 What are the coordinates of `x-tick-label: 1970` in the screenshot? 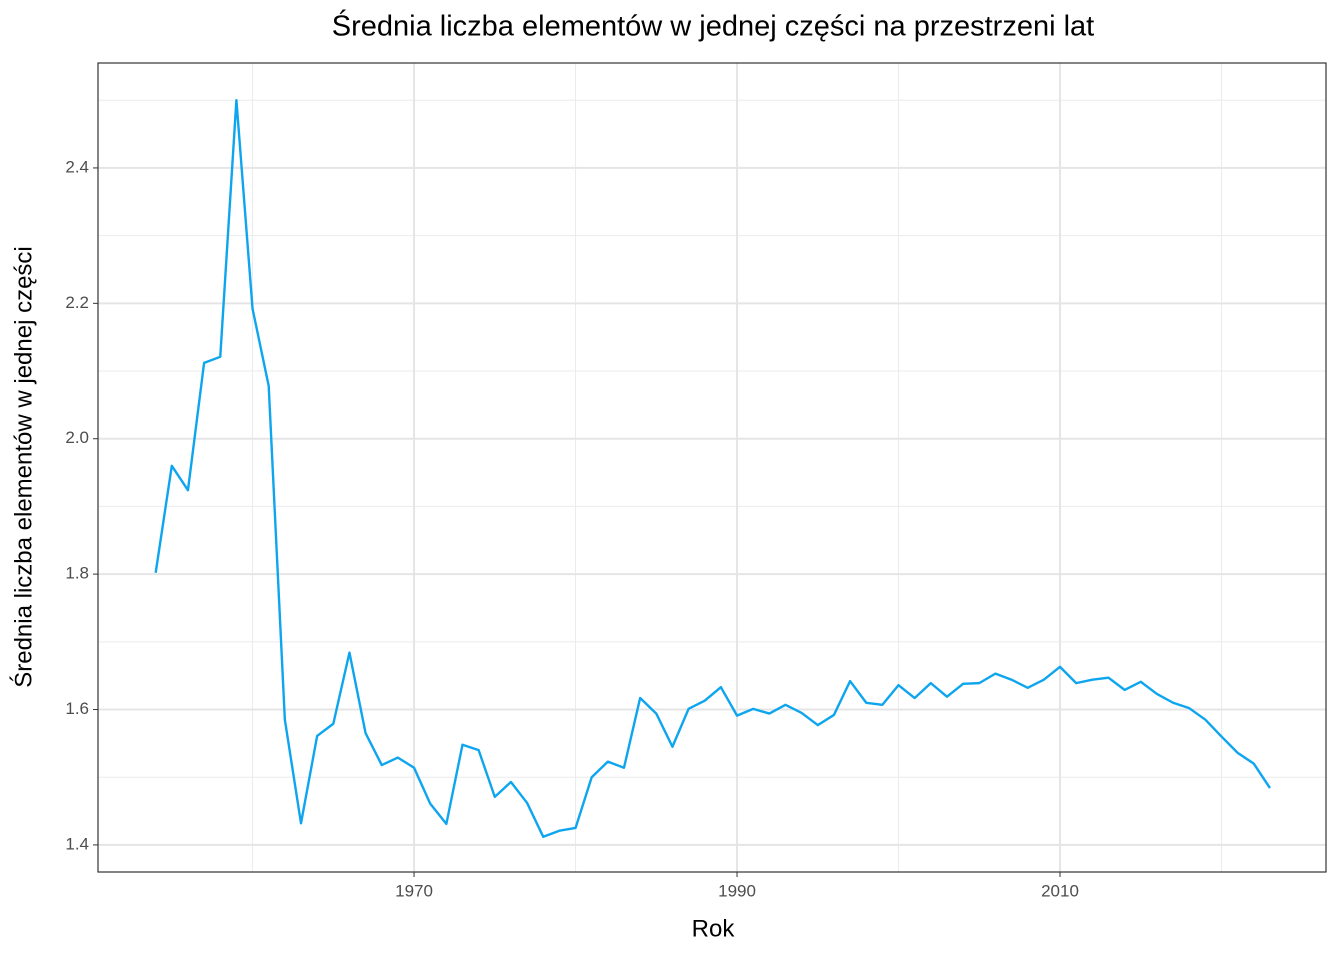 It's located at (414, 890).